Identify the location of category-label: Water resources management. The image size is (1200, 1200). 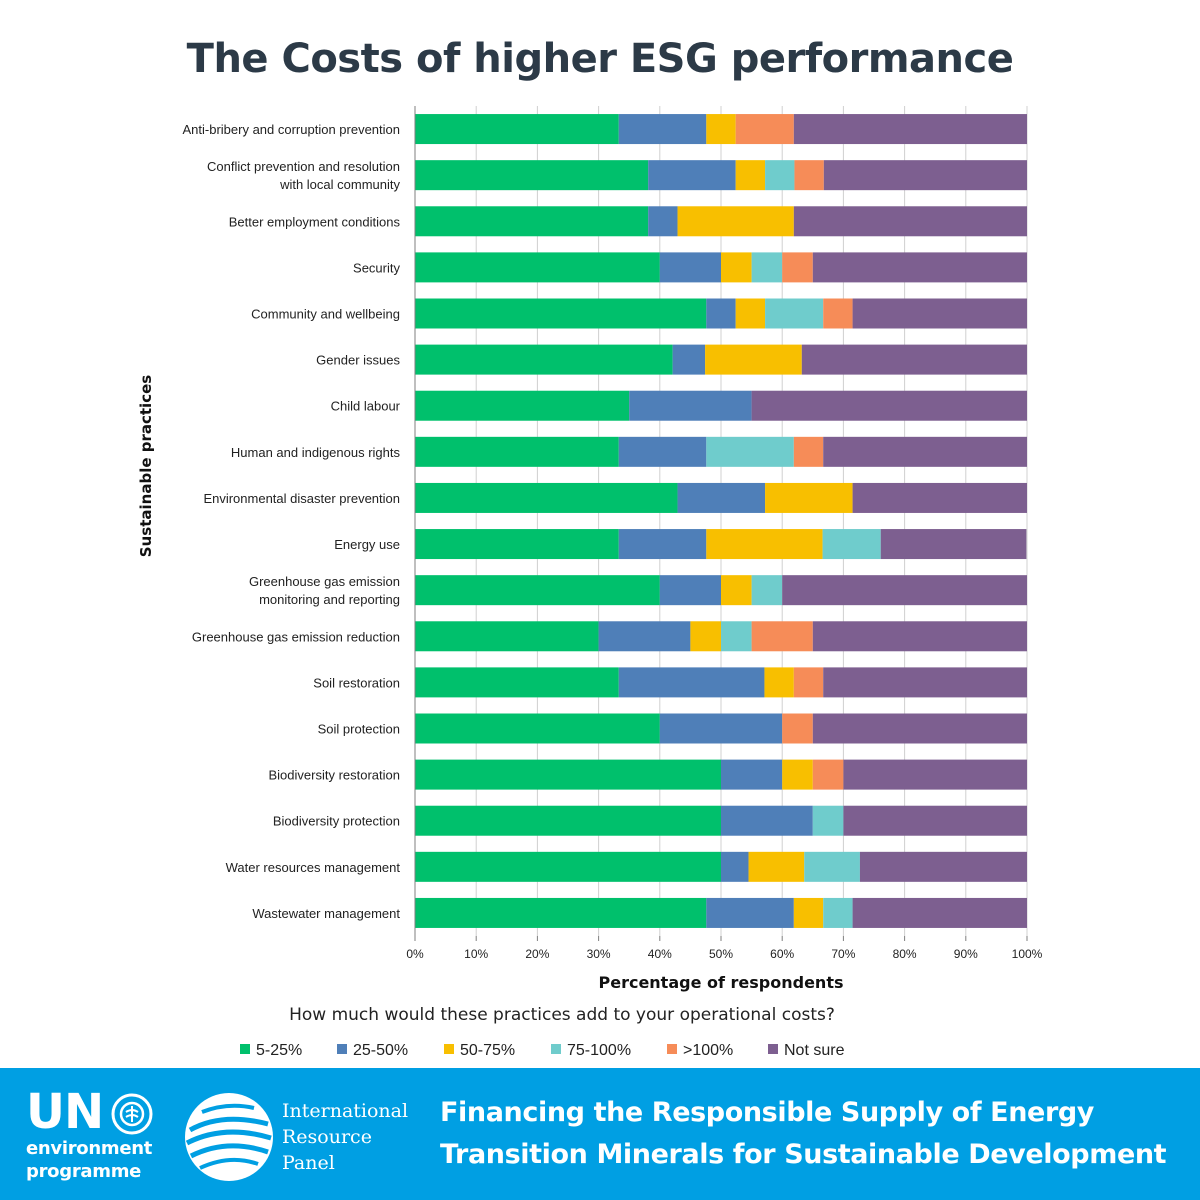
(313, 867).